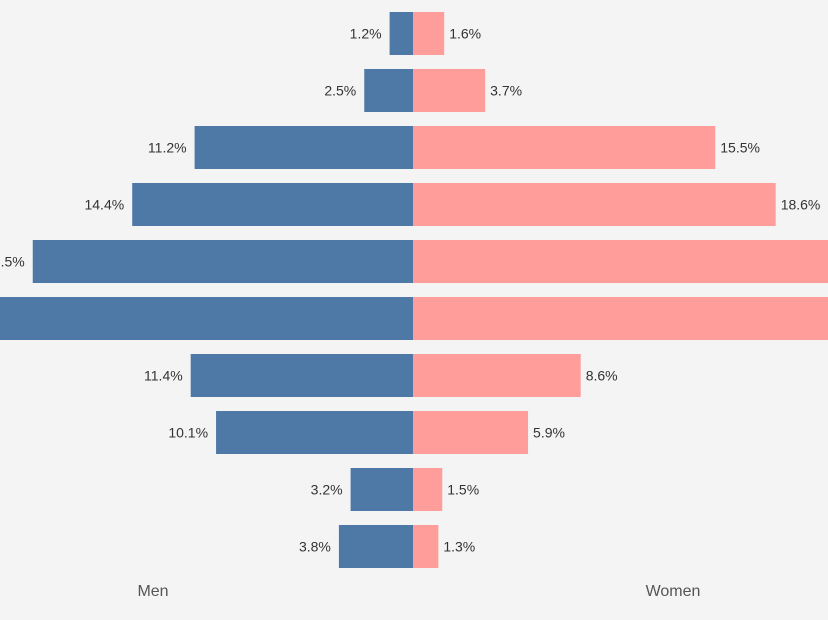 The image size is (828, 620). I want to click on women-axis-label: Women, so click(673, 591).